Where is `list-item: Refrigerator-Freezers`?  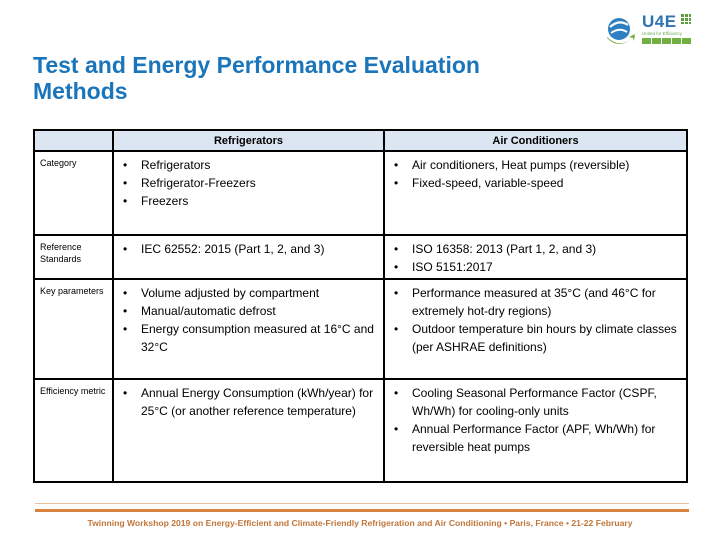 list-item: Refrigerator-Freezers is located at coordinates (246, 183).